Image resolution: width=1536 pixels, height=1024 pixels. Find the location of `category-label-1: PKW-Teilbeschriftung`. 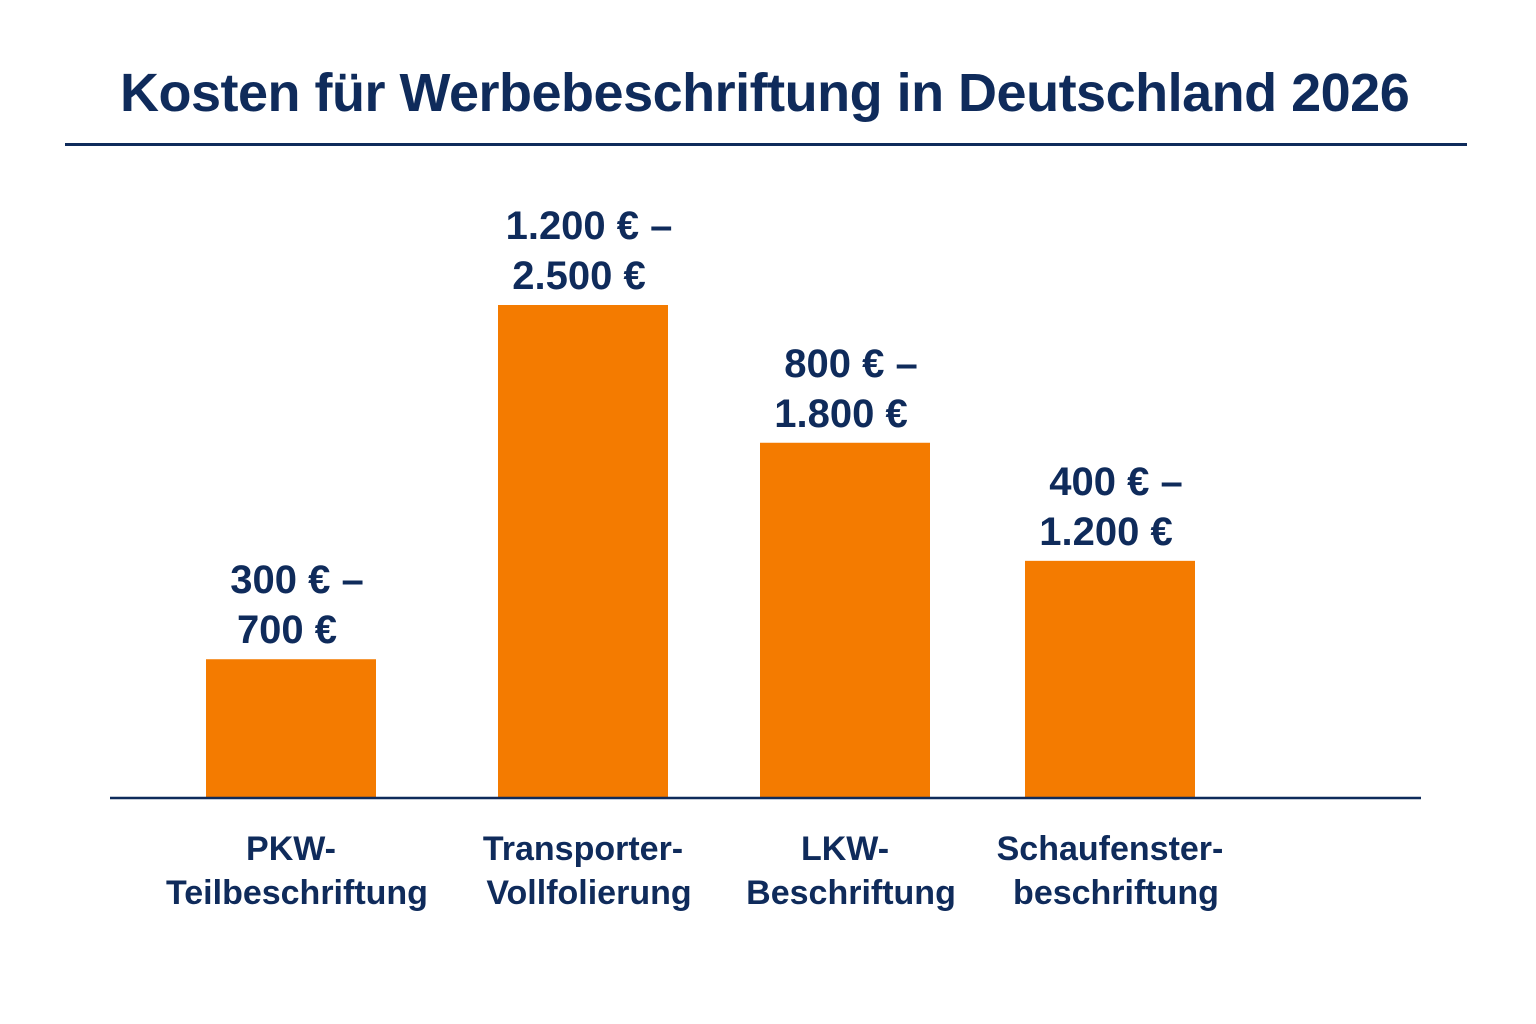

category-label-1: PKW-Teilbeschriftung is located at coordinates (297, 871).